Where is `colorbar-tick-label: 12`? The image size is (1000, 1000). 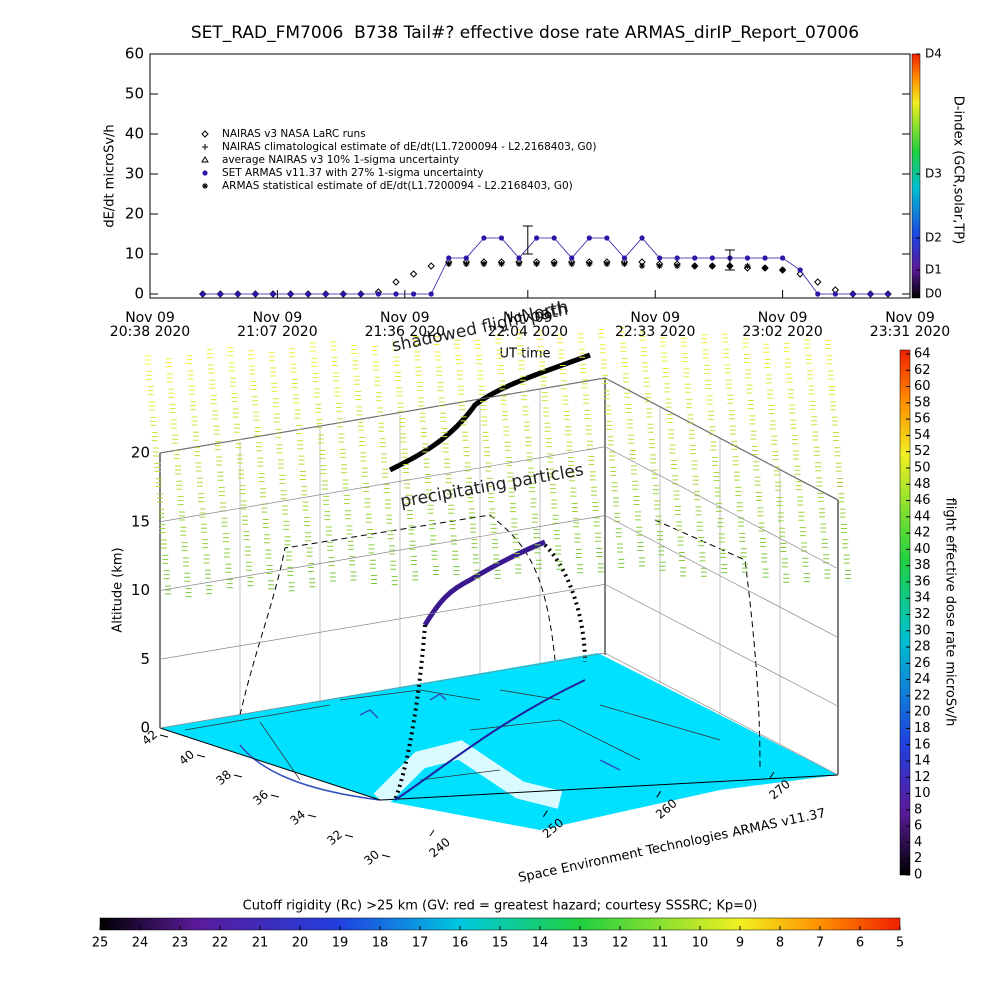
colorbar-tick-label: 12 is located at coordinates (922, 777).